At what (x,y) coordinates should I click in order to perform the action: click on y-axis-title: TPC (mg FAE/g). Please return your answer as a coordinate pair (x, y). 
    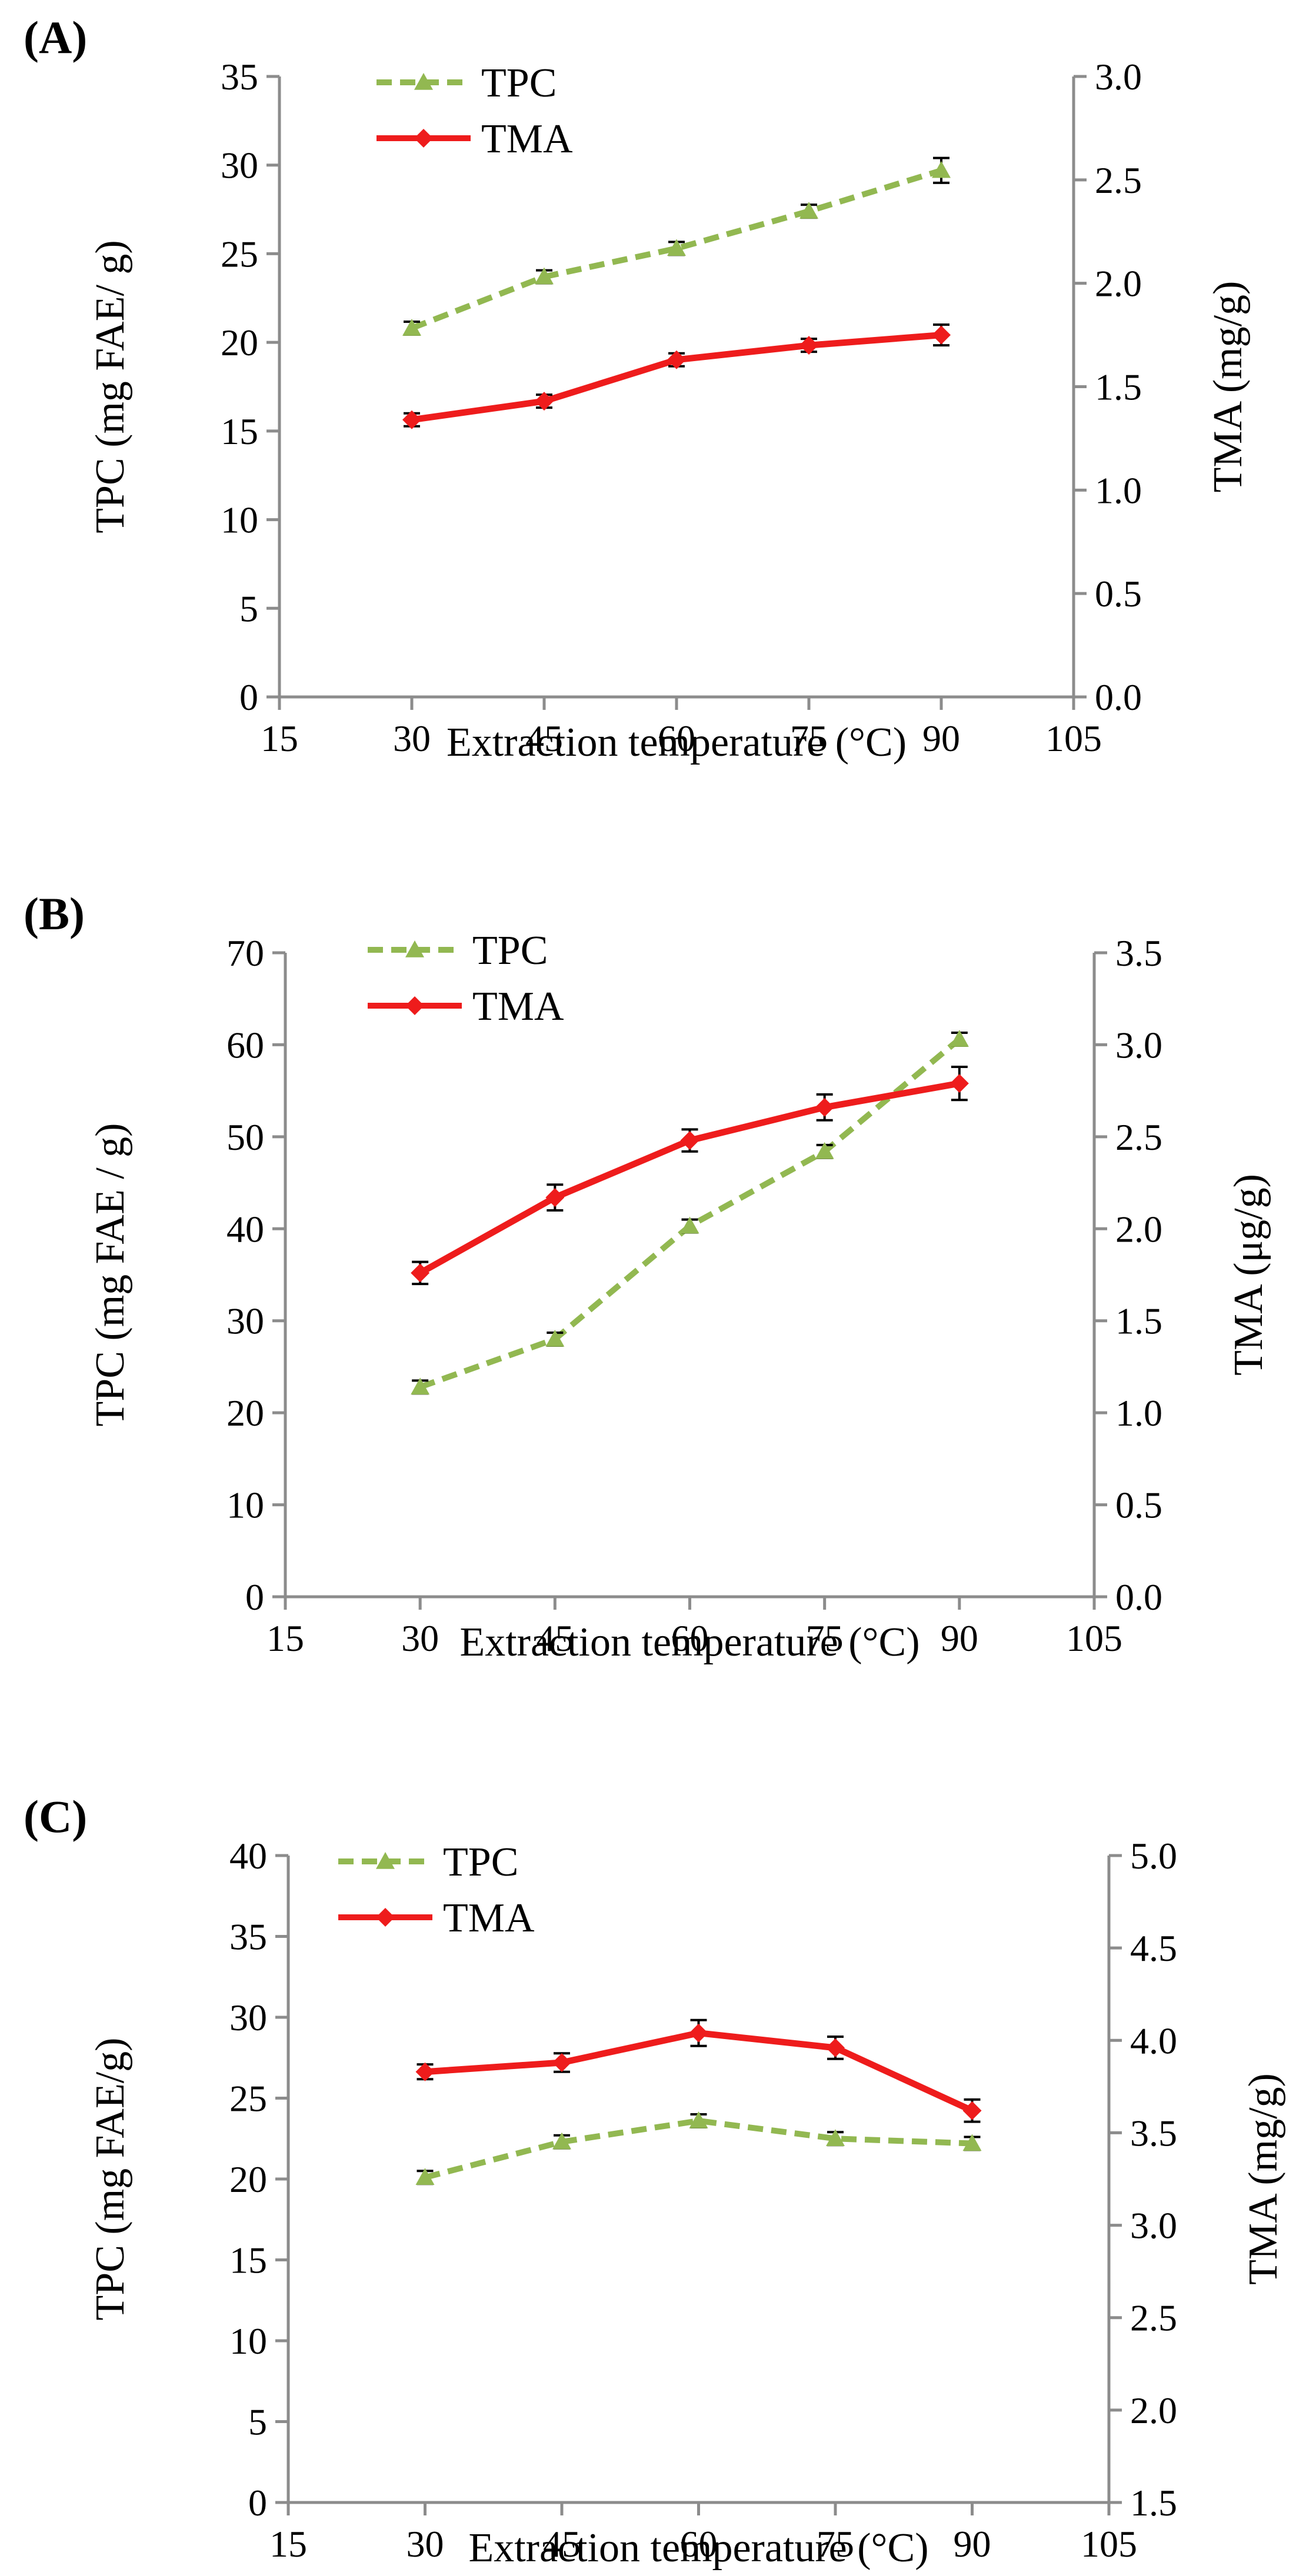
    Looking at the image, I should click on (110, 2179).